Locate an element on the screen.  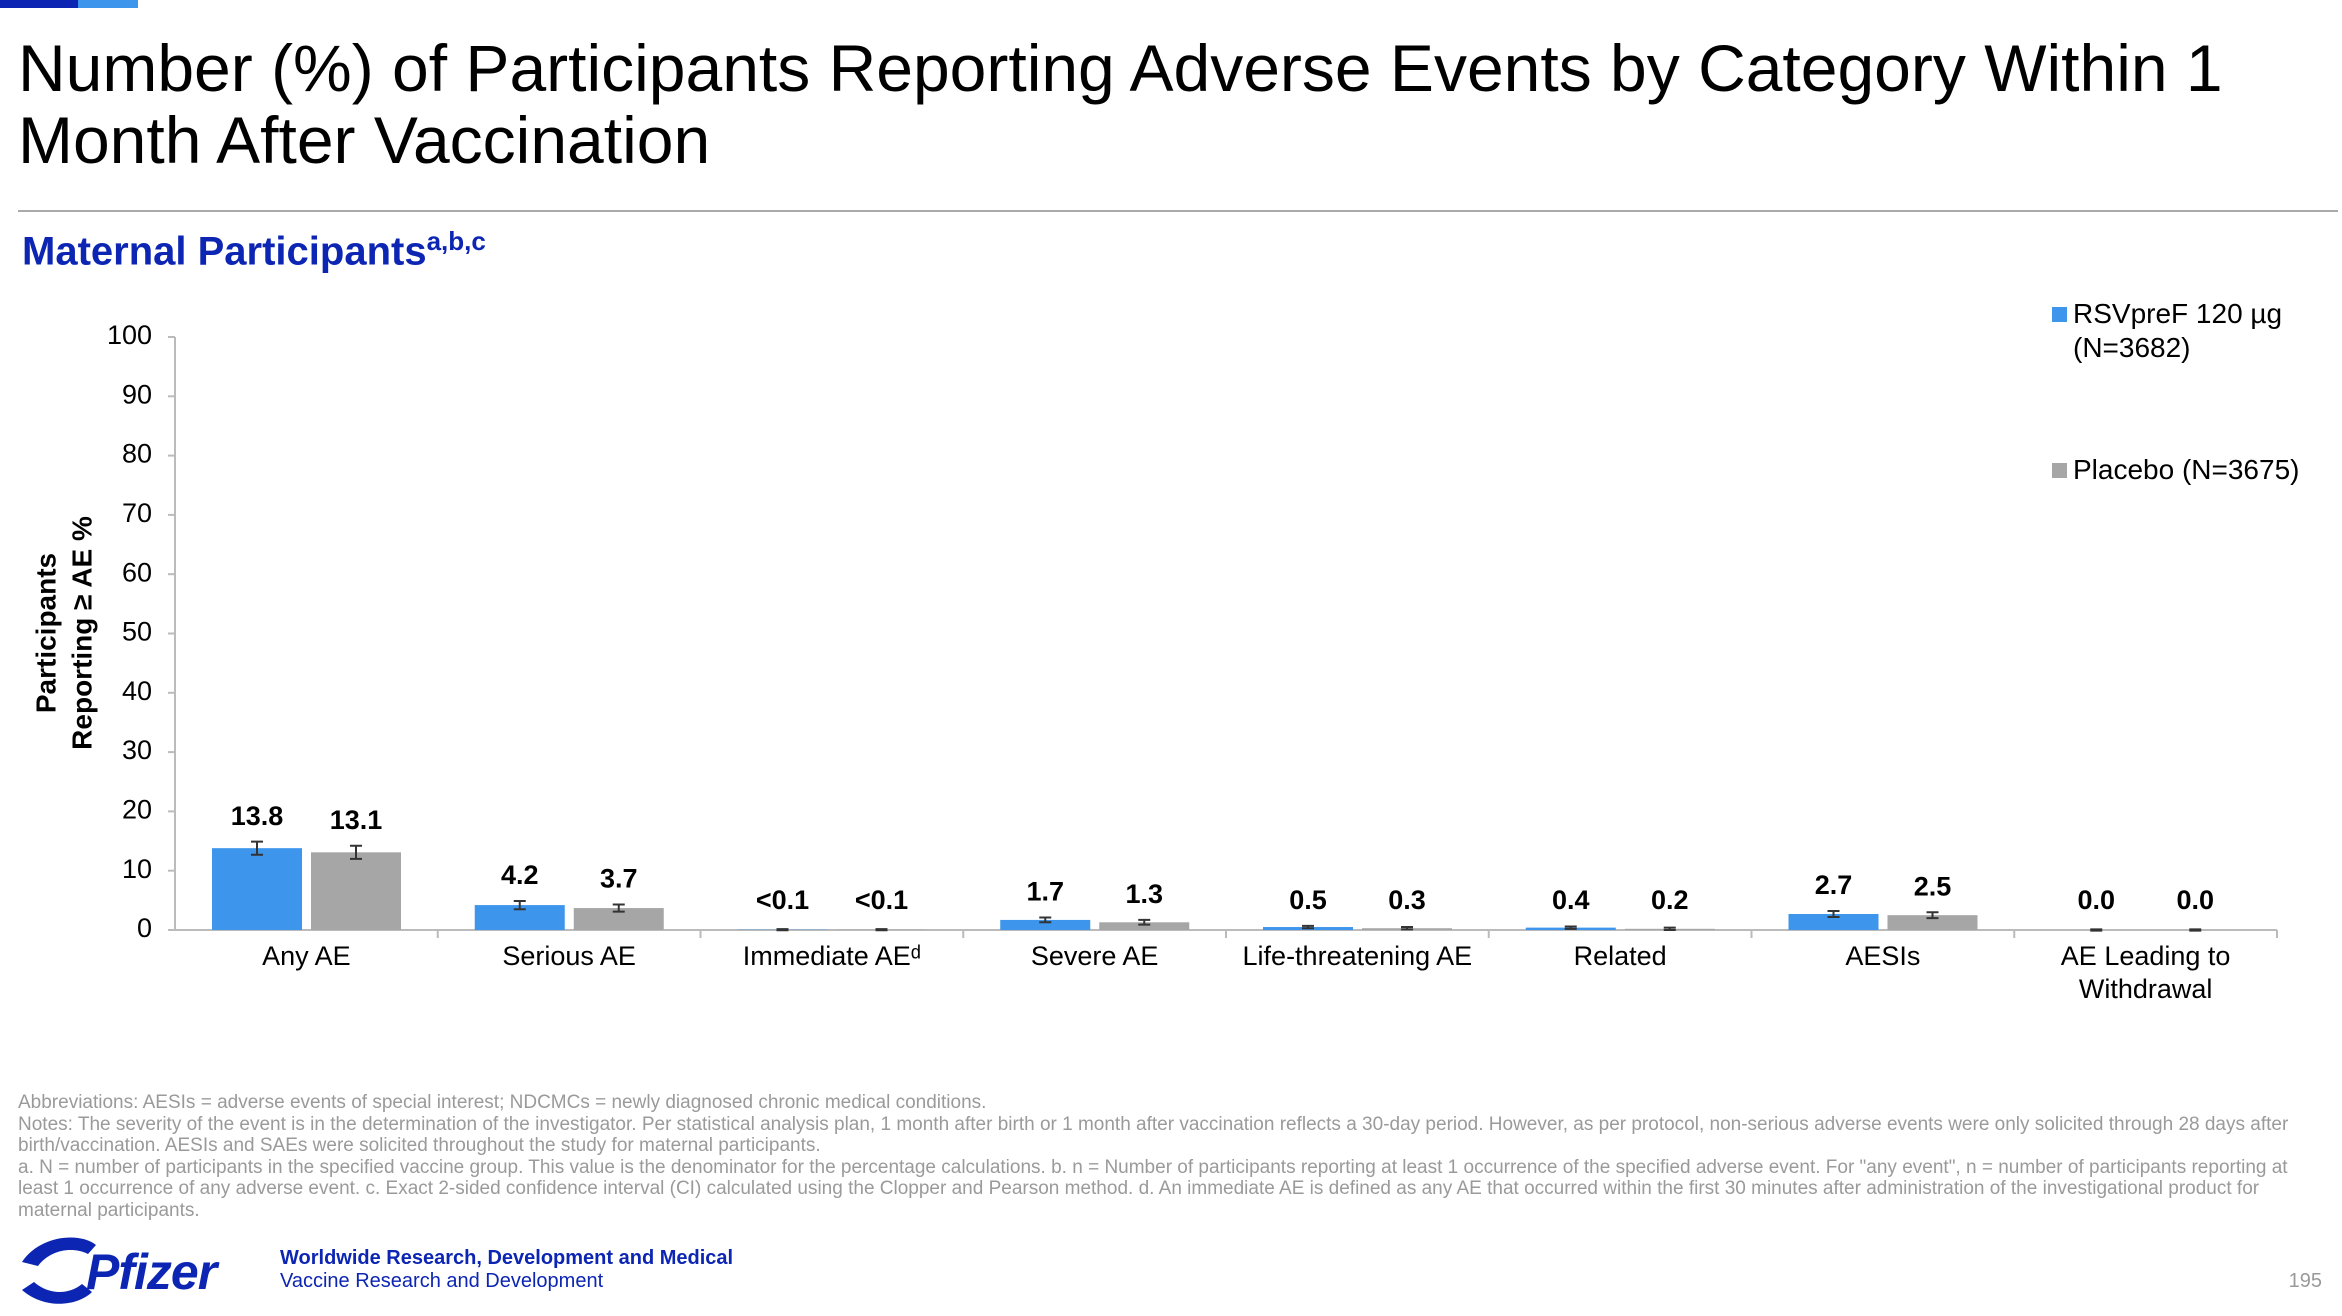
y-tick-label: 10 is located at coordinates (137, 869).